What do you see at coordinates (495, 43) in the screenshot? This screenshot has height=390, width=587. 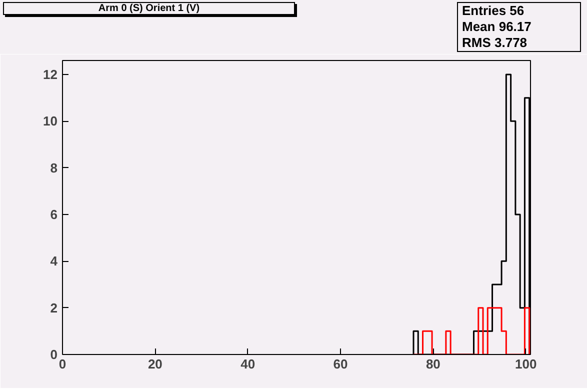 I see `text: RMS 3.778` at bounding box center [495, 43].